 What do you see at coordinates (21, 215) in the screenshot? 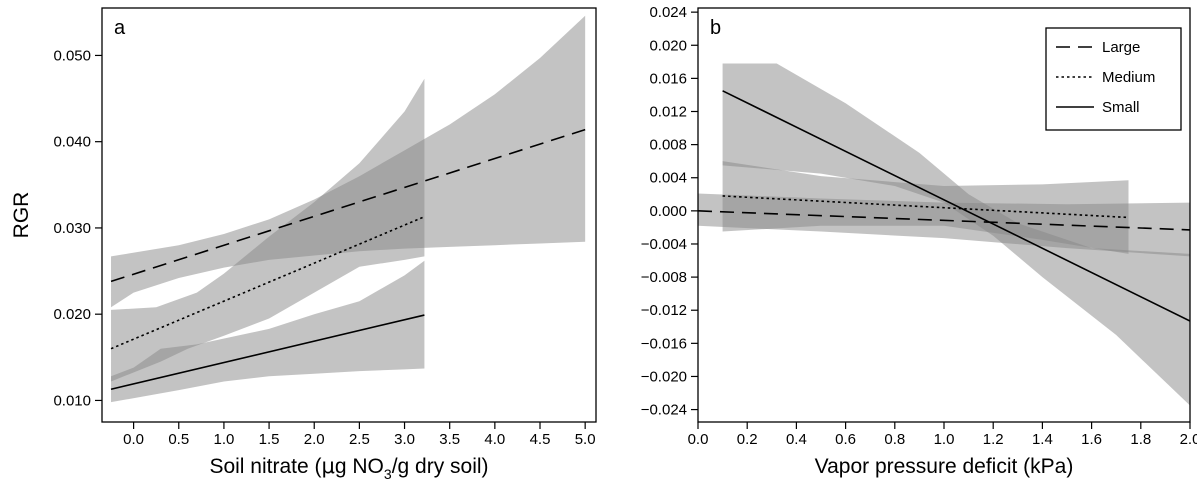
I see `y-axis-title: RGR` at bounding box center [21, 215].